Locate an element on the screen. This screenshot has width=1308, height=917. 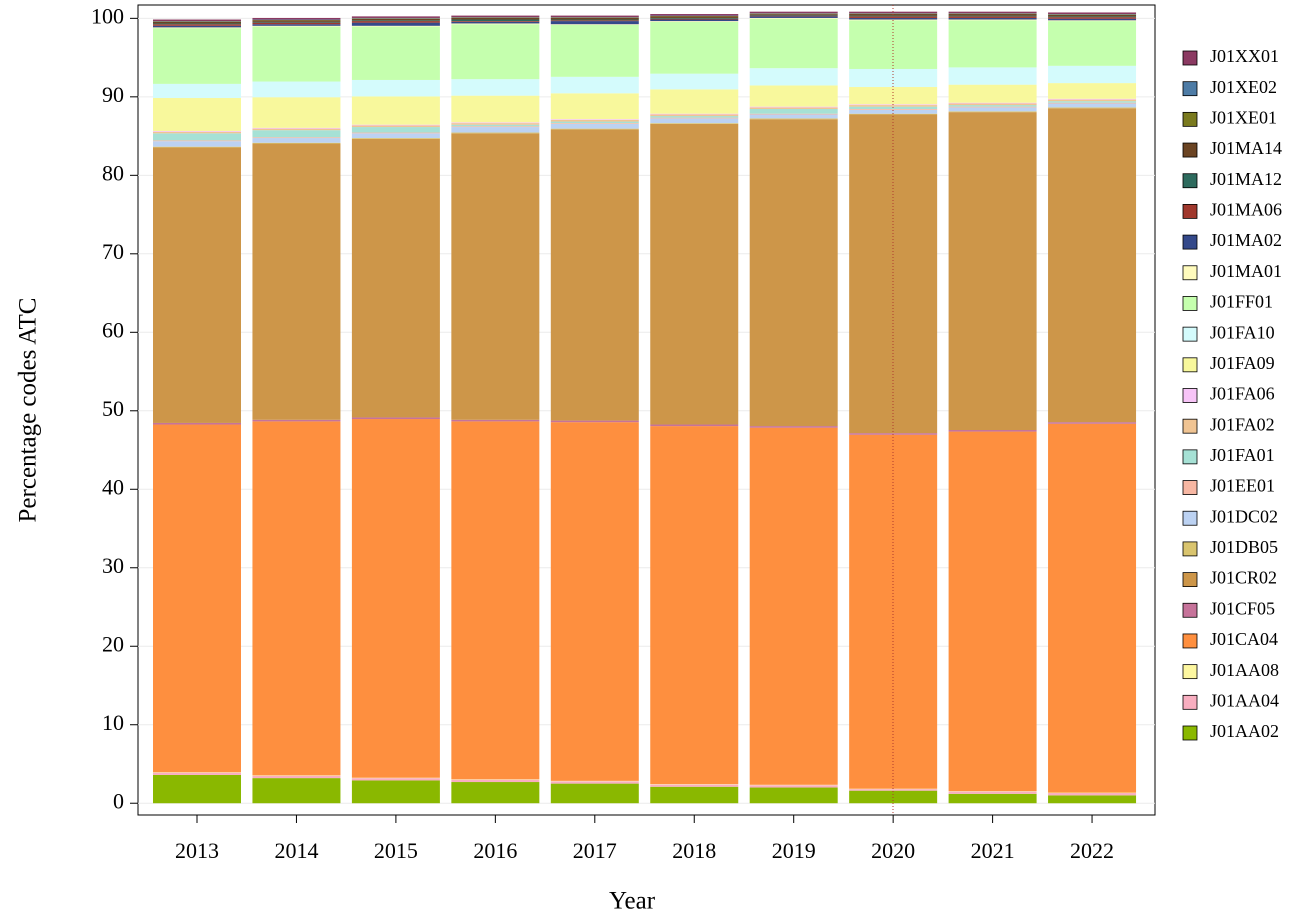
legend-label: J01DC02 is located at coordinates (1244, 516).